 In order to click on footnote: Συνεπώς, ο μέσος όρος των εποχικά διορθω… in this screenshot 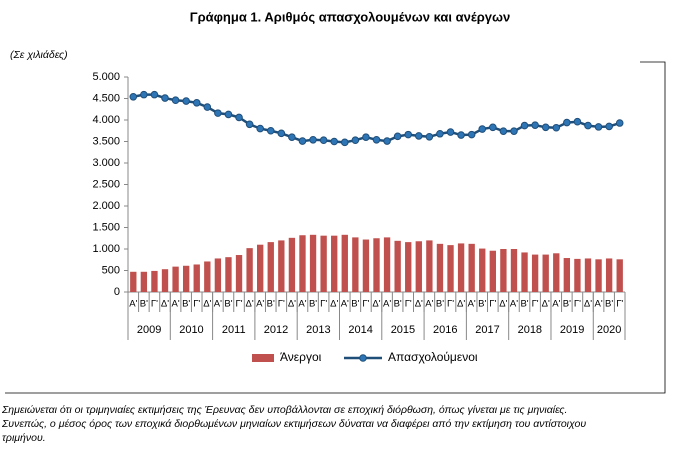, I will do `click(293, 424)`.